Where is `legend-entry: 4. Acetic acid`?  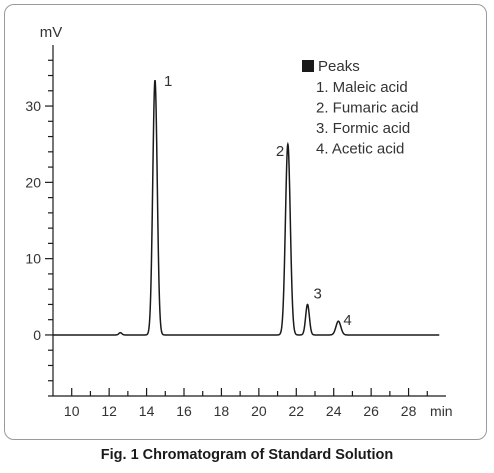
legend-entry: 4. Acetic acid is located at coordinates (360, 149).